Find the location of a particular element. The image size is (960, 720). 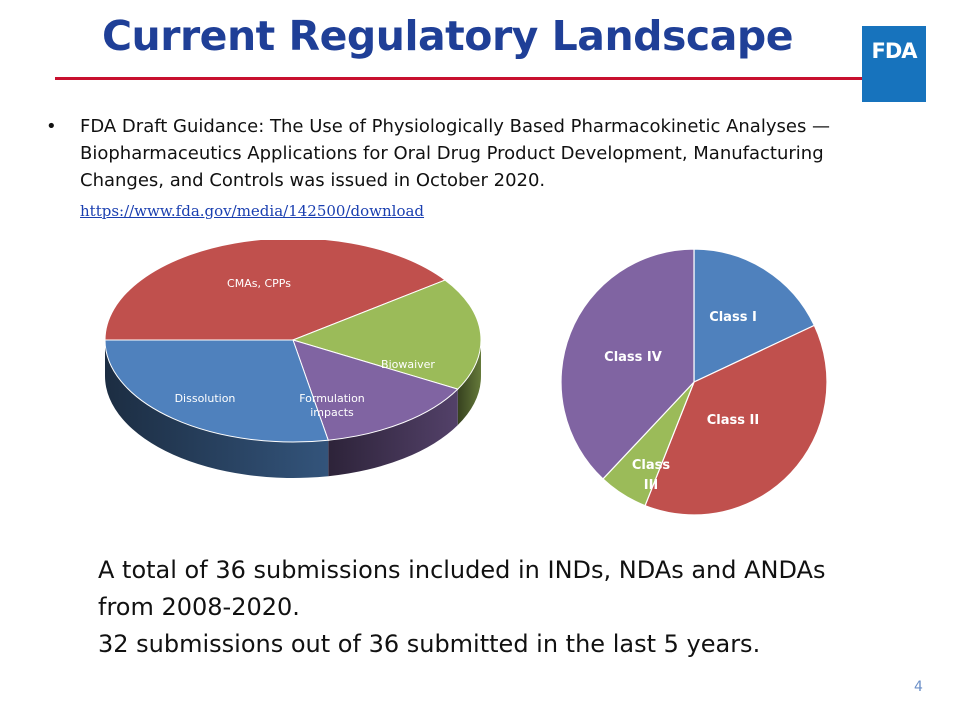

pie2d-slice-class-ii is located at coordinates (736, 420).